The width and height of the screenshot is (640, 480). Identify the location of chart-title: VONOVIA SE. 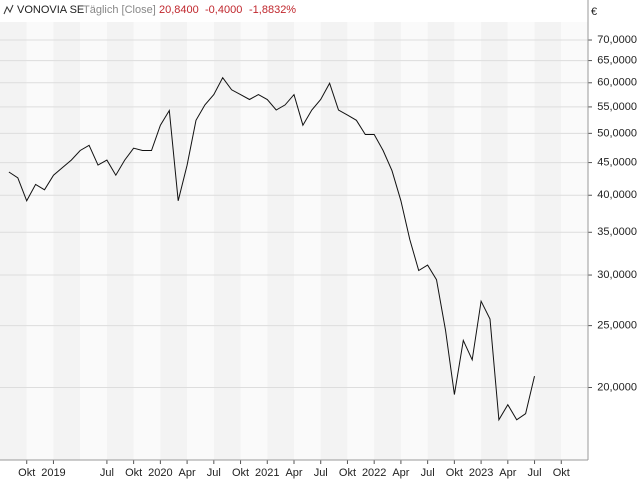
(50, 10).